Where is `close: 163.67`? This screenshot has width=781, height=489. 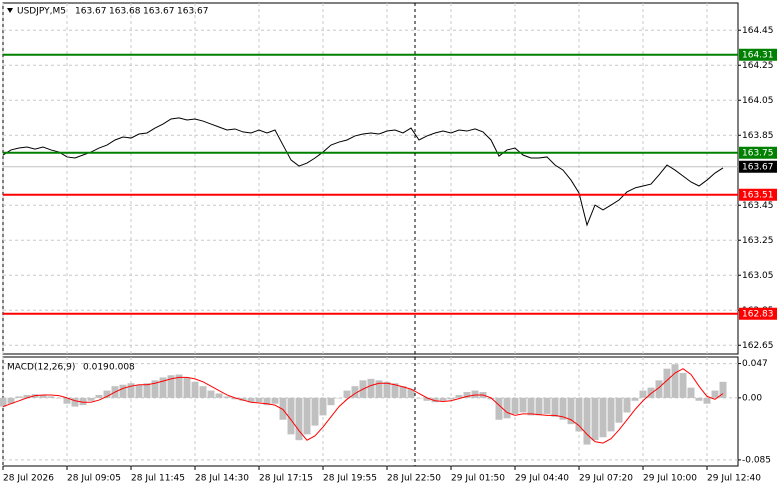
close: 163.67 is located at coordinates (193, 12).